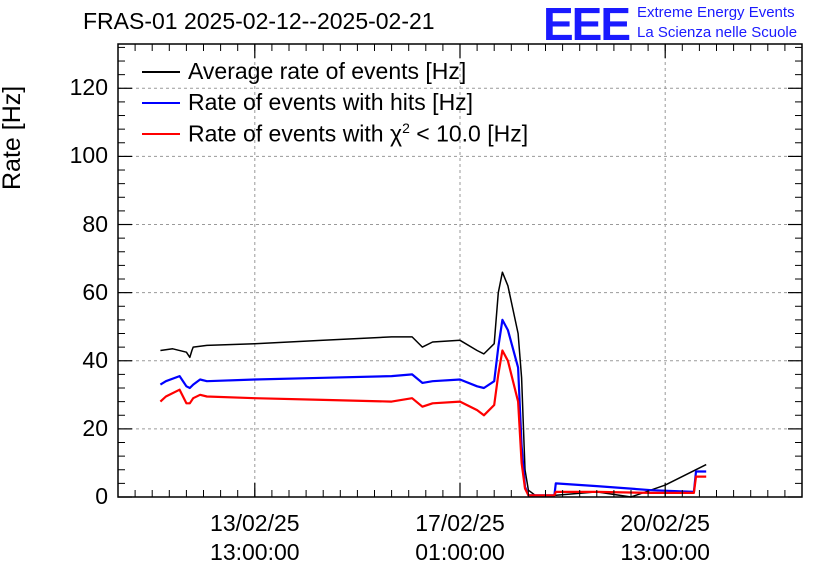 Image resolution: width=836 pixels, height=572 pixels. I want to click on y-tick-label: 80, so click(95, 223).